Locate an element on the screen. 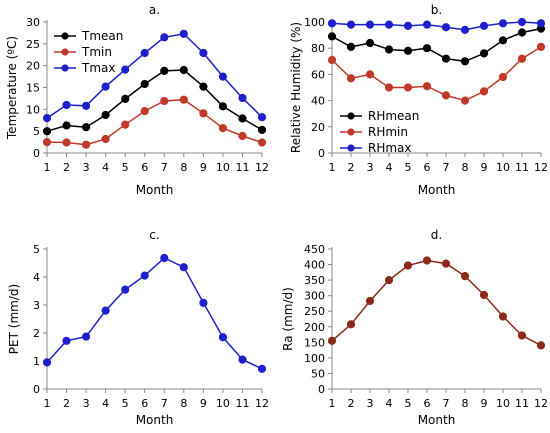 The height and width of the screenshot is (433, 550). legend: RHmean RHmin RHmax is located at coordinates (379, 132).